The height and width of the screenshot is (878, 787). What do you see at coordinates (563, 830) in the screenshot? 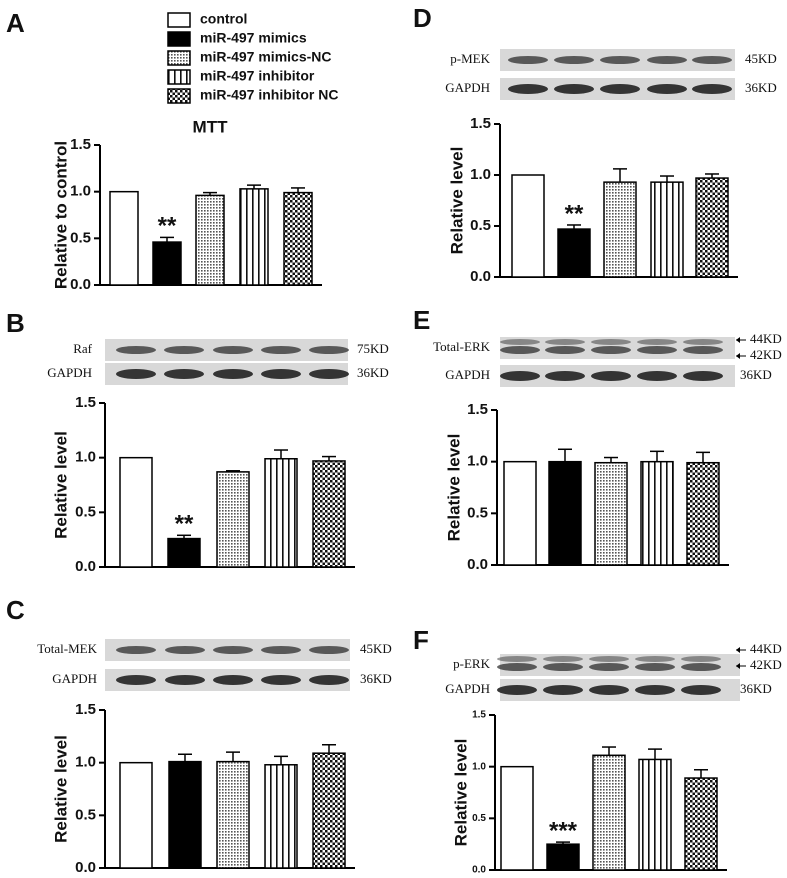
I see `significance: ***` at bounding box center [563, 830].